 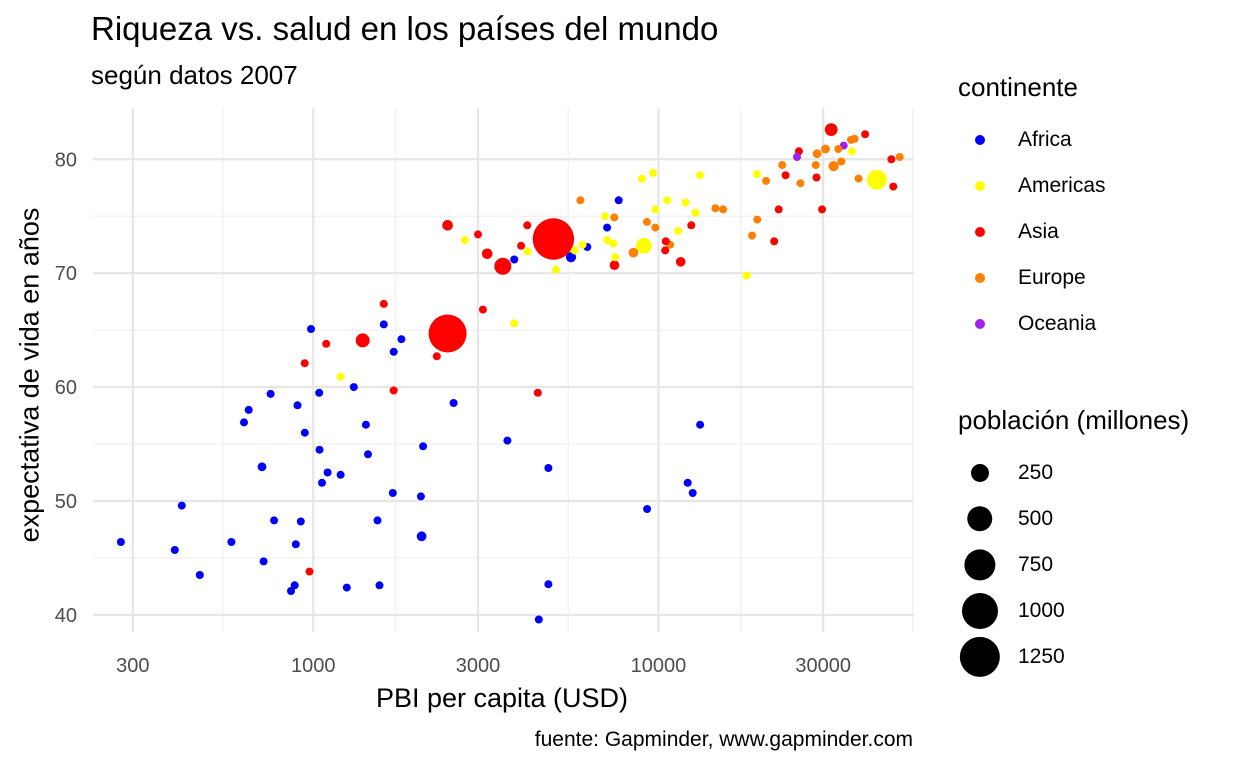 What do you see at coordinates (1036, 472) in the screenshot?
I see `size-legend-label: 250` at bounding box center [1036, 472].